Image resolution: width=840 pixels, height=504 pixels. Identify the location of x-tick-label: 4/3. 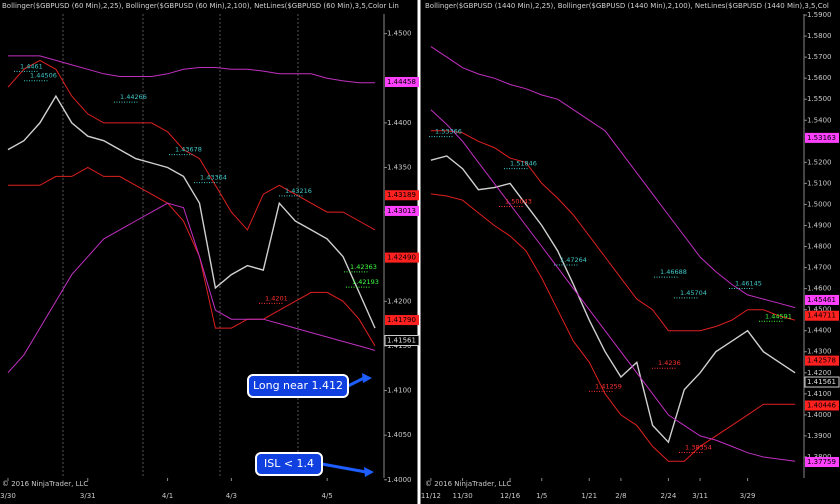
(231, 496).